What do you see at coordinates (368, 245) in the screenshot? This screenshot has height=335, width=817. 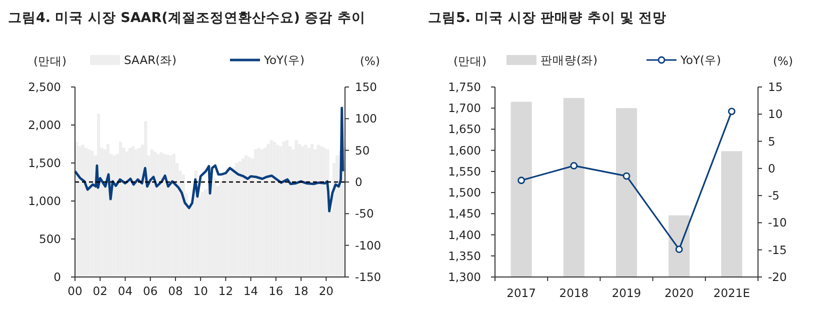 I see `y2-tick-label: -100` at bounding box center [368, 245].